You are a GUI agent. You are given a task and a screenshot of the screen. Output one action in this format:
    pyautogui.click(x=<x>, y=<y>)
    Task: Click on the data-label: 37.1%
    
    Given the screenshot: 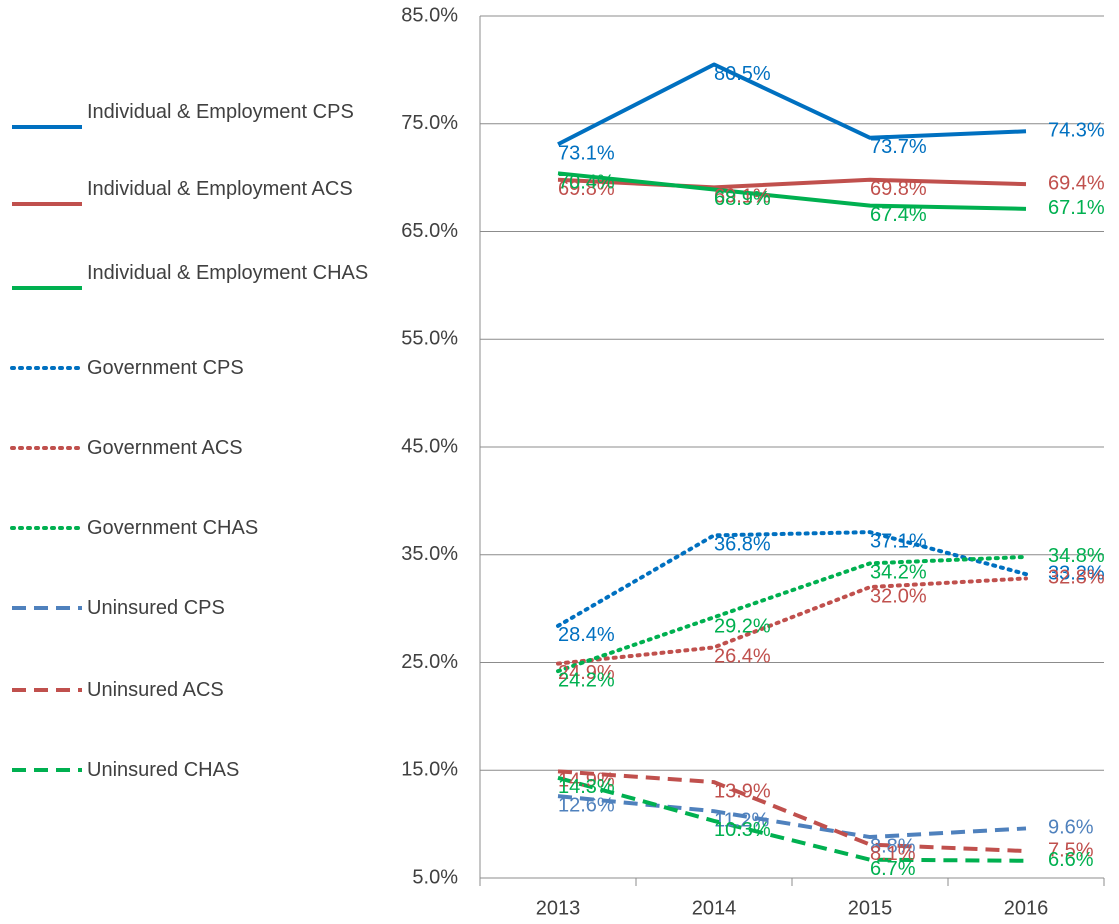 What is the action you would take?
    pyautogui.click(x=898, y=541)
    